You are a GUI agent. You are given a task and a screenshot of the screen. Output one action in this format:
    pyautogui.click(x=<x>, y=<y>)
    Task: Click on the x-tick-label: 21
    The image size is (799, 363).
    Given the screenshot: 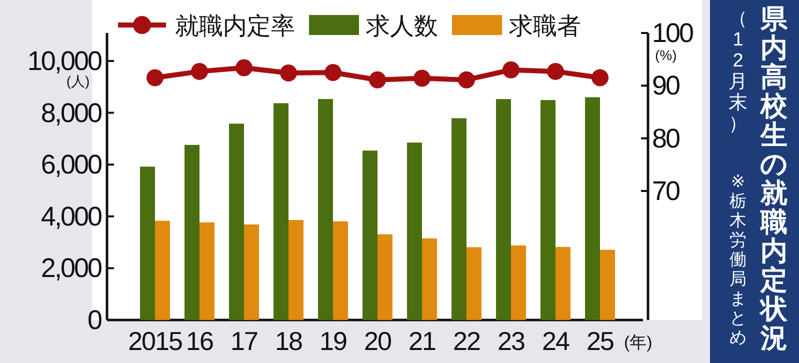 What is the action you would take?
    pyautogui.click(x=422, y=341)
    